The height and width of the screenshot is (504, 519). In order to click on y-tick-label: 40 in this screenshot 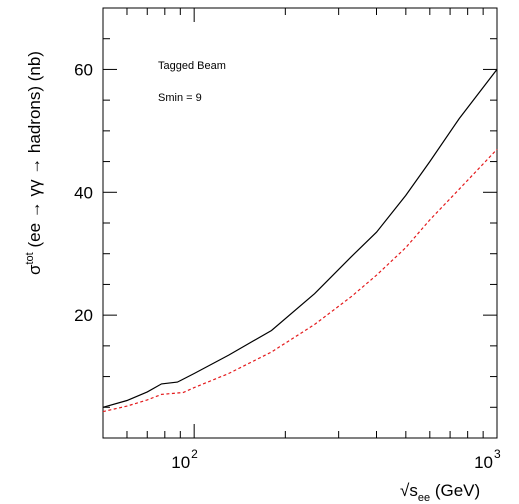, I will do `click(83, 192)`.